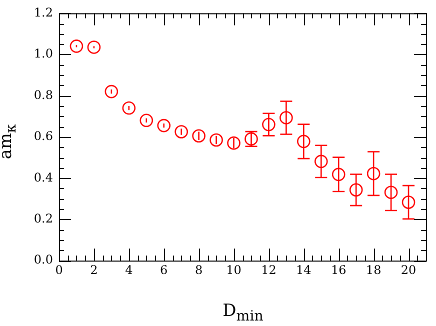 Image resolution: width=436 pixels, height=326 pixels. Describe the element at coordinates (43, 218) in the screenshot. I see `y-tick-label: 0.2` at that location.